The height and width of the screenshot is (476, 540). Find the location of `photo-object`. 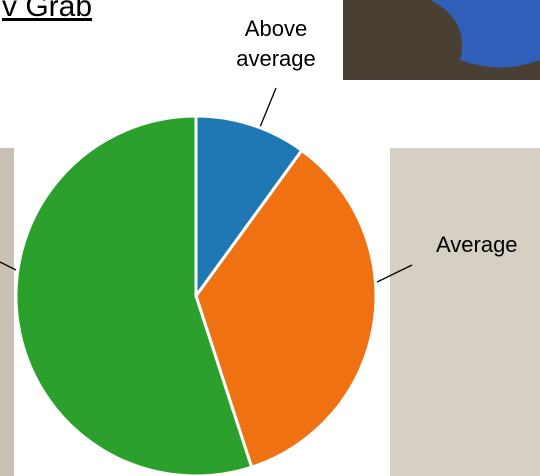

photo-object is located at coordinates (485, 34).